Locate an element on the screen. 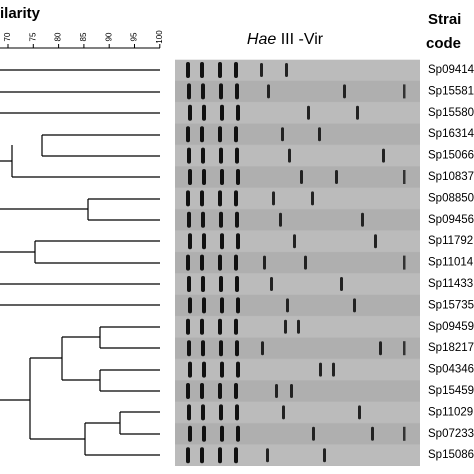 The height and width of the screenshot is (474, 474). codes-label: Strai is located at coordinates (444, 19).